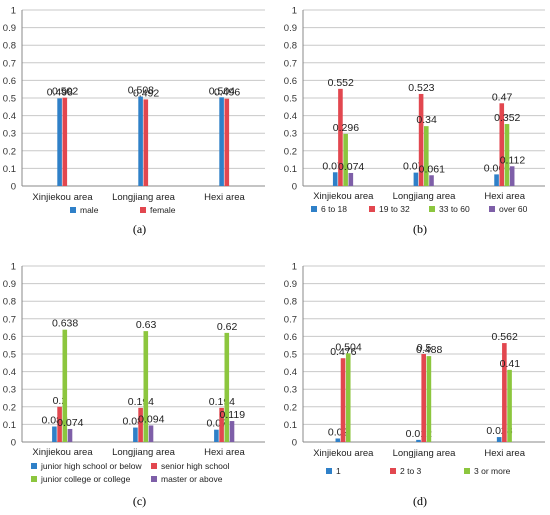 The image size is (550, 515). What do you see at coordinates (346, 128) in the screenshot?
I see `data-label: 0.296` at bounding box center [346, 128].